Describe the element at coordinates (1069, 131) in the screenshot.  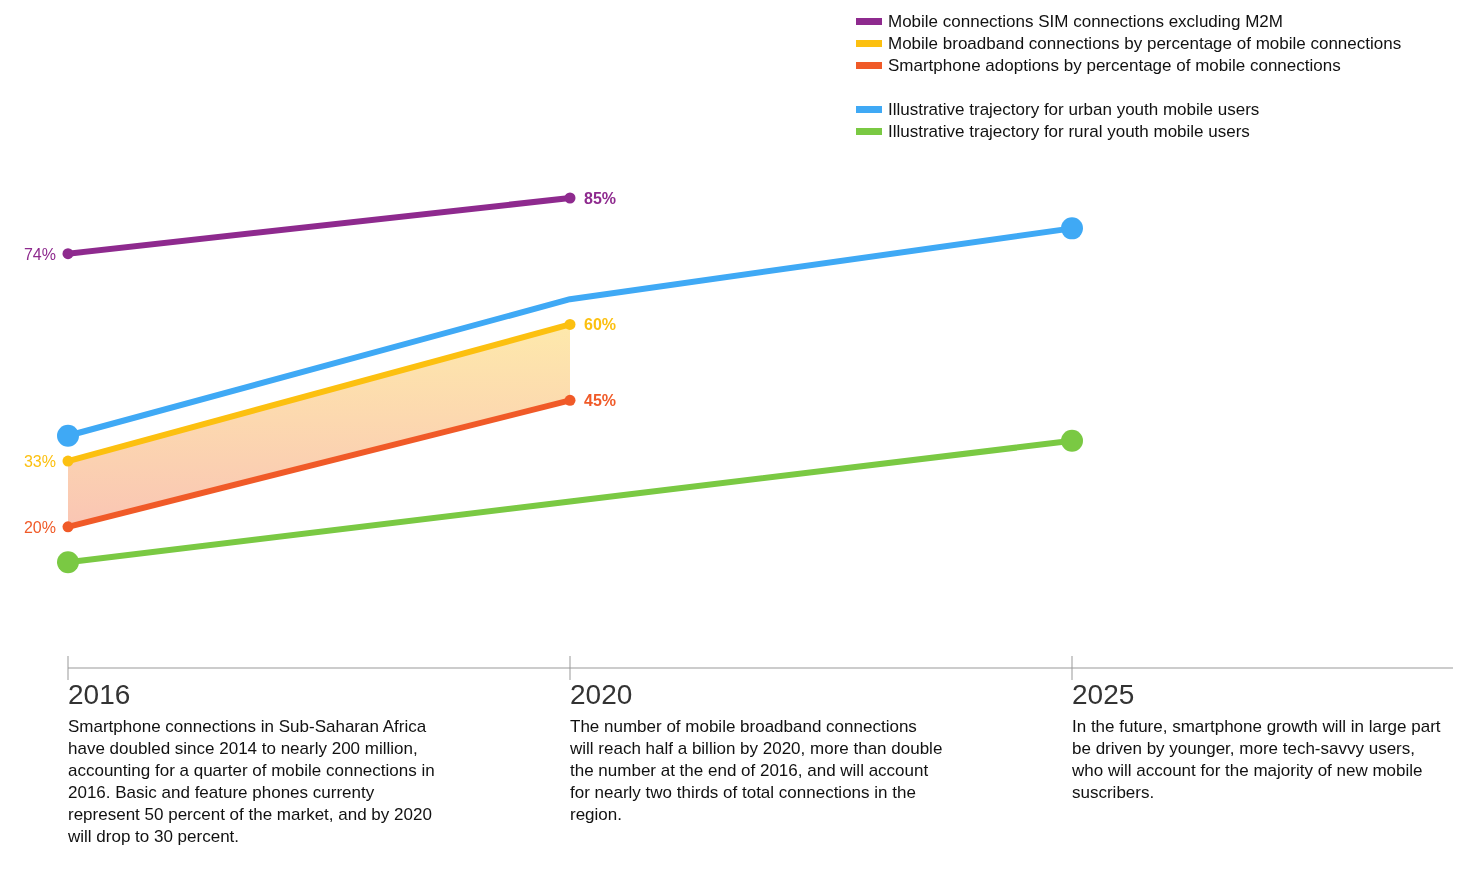
I see `legend-label: Illustrative trajectory for rural youth mobile users` at that location.